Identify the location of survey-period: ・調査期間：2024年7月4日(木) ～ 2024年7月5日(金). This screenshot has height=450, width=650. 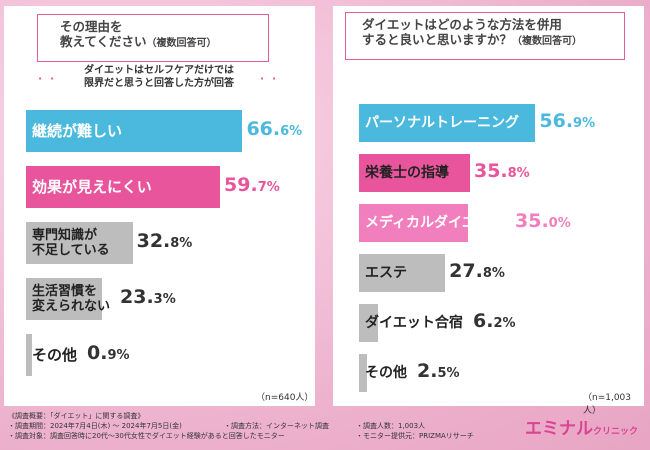
(95, 426).